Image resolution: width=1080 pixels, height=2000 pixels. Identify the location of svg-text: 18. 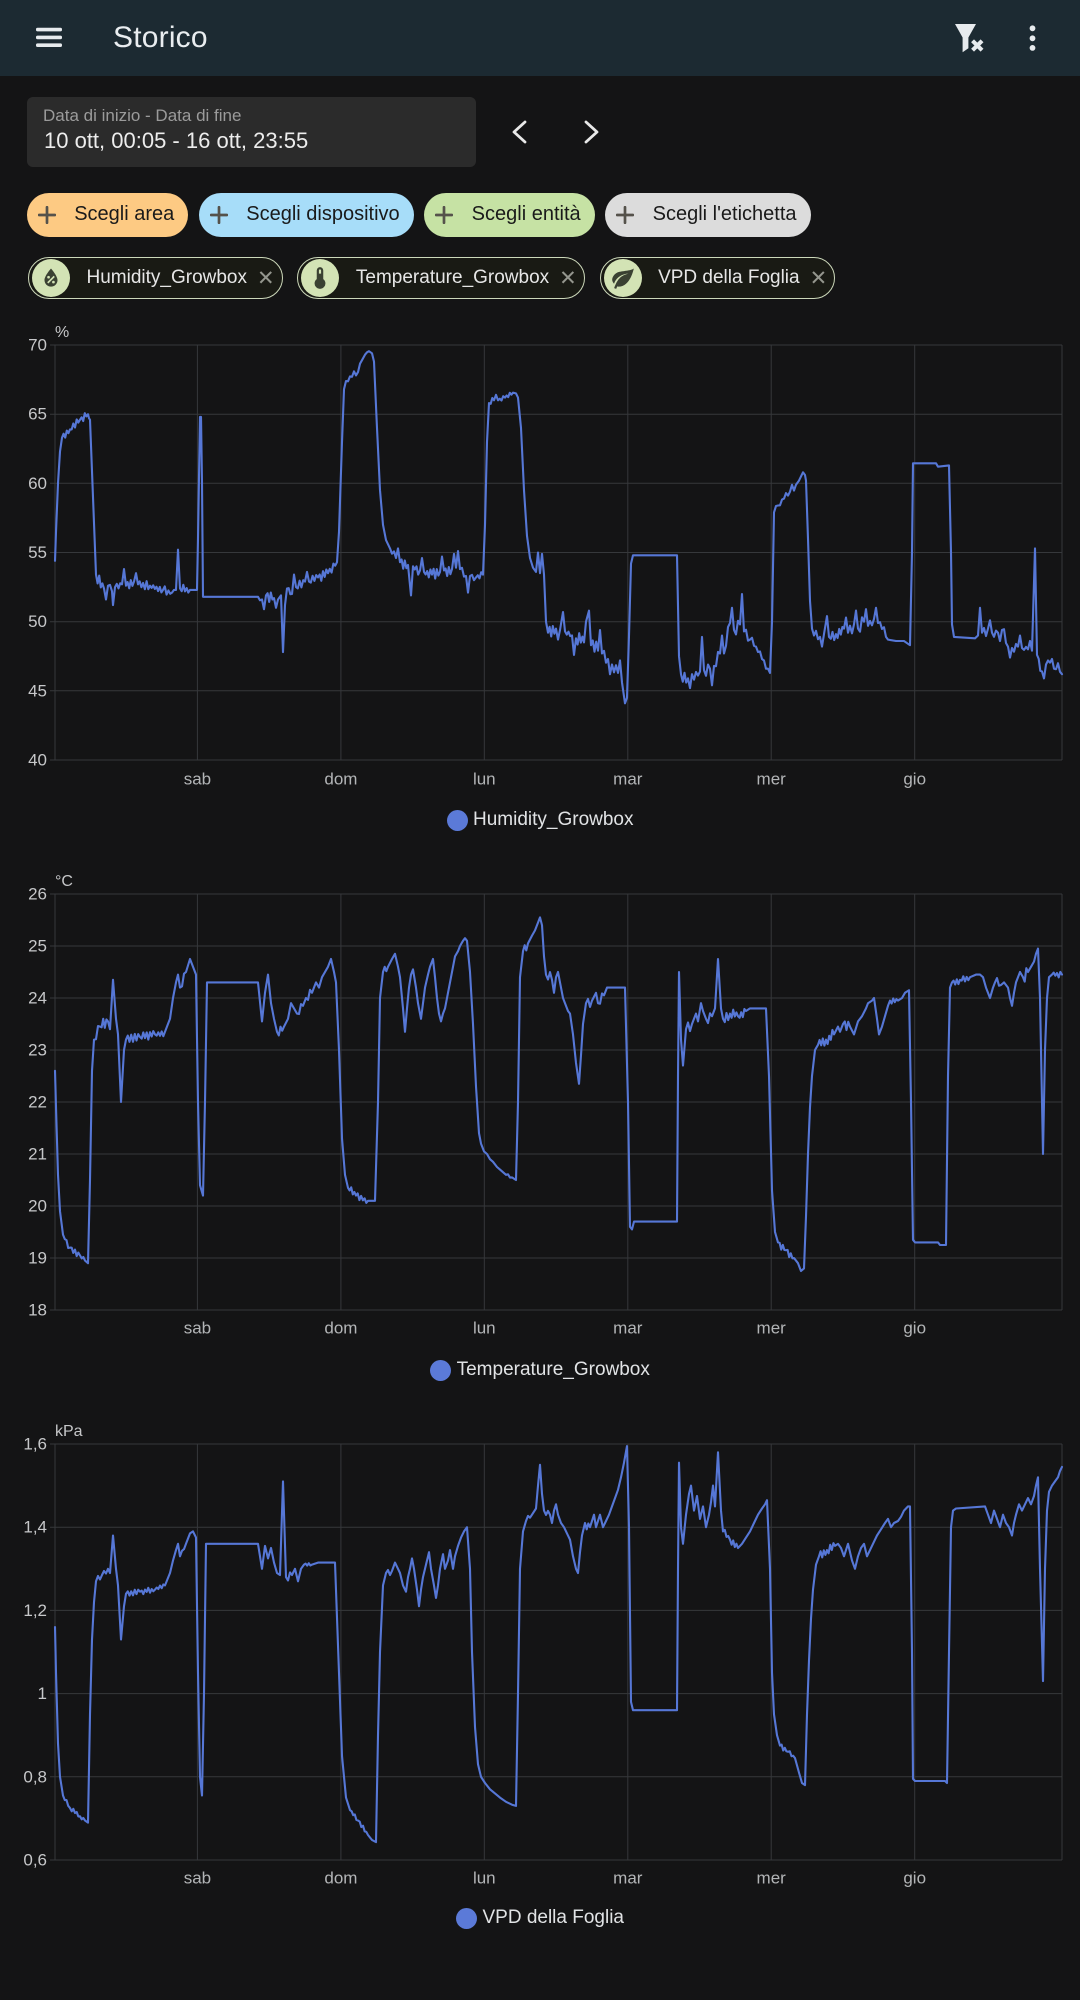
(37, 1310).